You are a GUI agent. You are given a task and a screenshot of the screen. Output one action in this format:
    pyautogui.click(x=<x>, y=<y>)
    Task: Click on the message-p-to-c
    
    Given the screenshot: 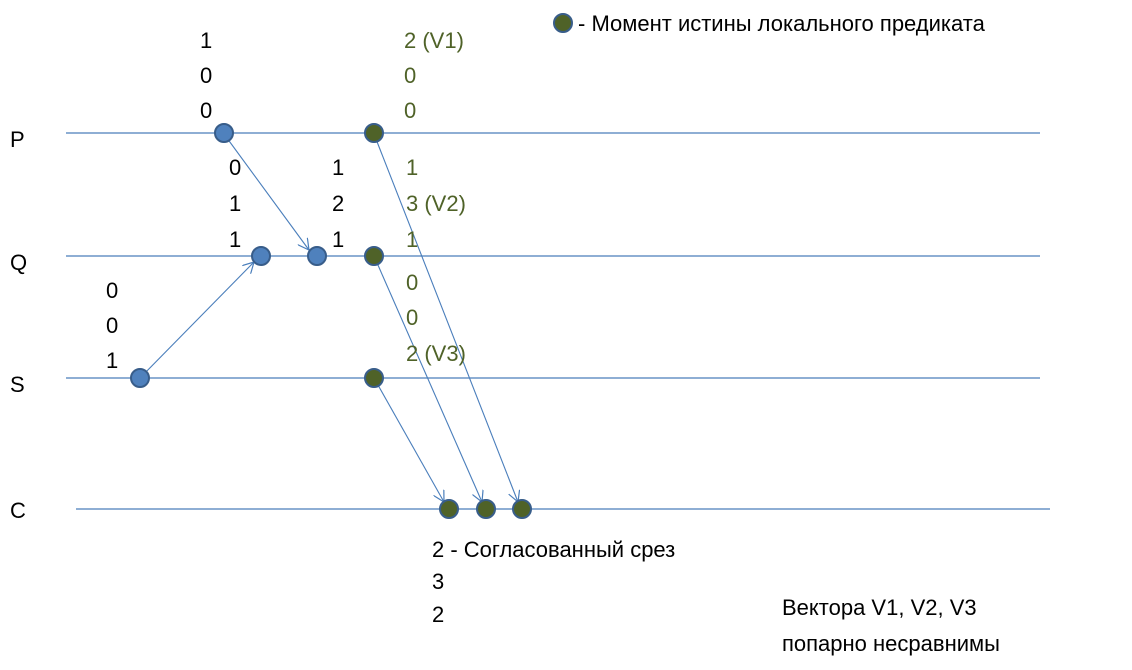 What is the action you would take?
    pyautogui.click(x=445, y=317)
    